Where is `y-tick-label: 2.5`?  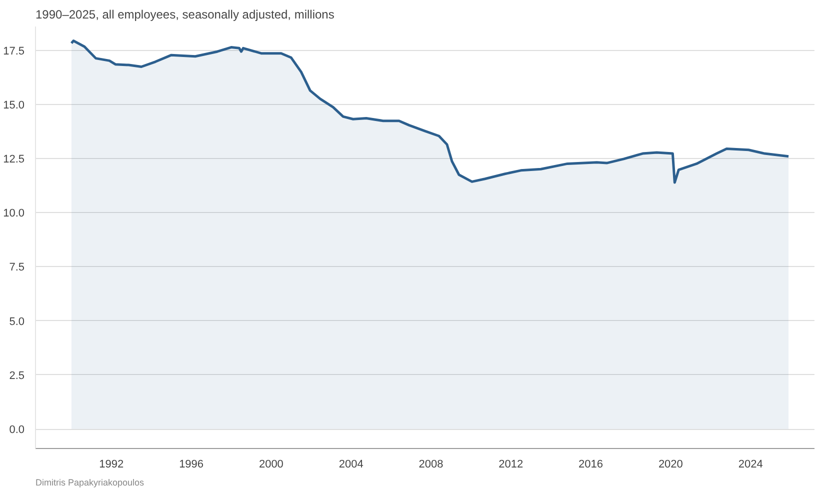 y-tick-label: 2.5 is located at coordinates (17, 376).